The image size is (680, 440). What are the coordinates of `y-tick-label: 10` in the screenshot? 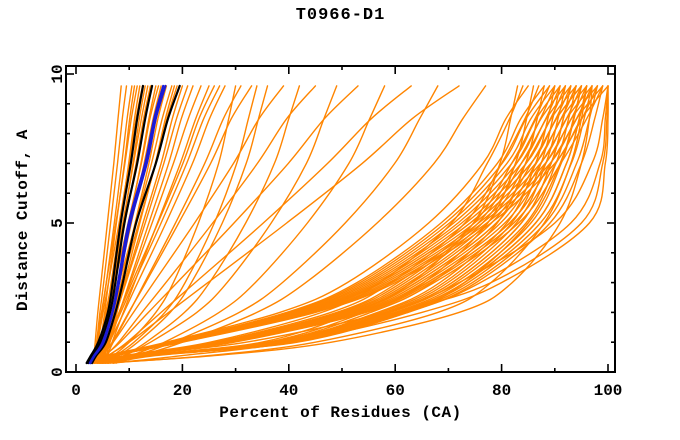 It's located at (58, 73).